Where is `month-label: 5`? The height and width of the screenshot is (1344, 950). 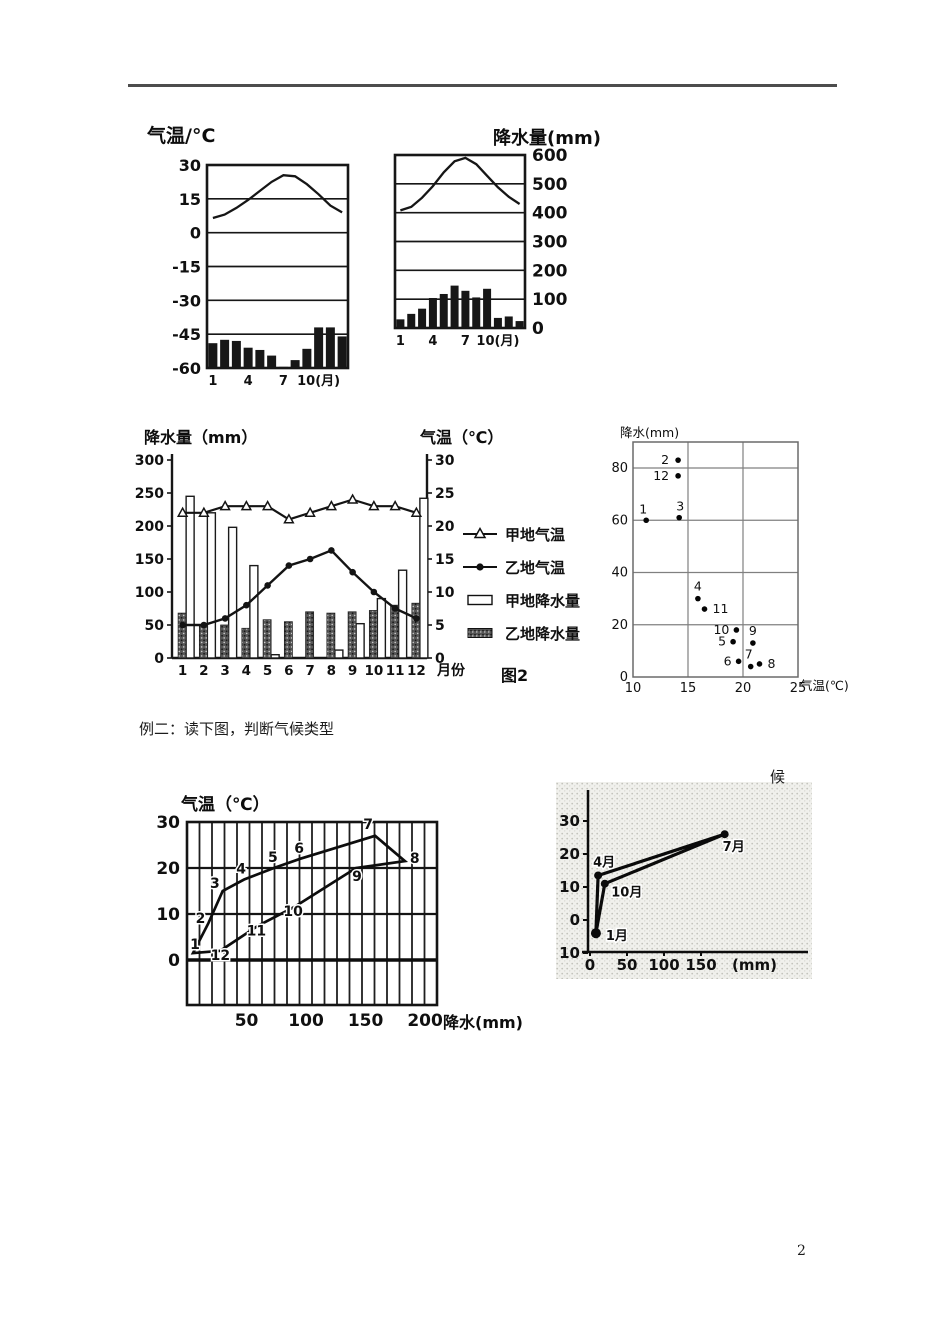 month-label: 5 is located at coordinates (267, 671).